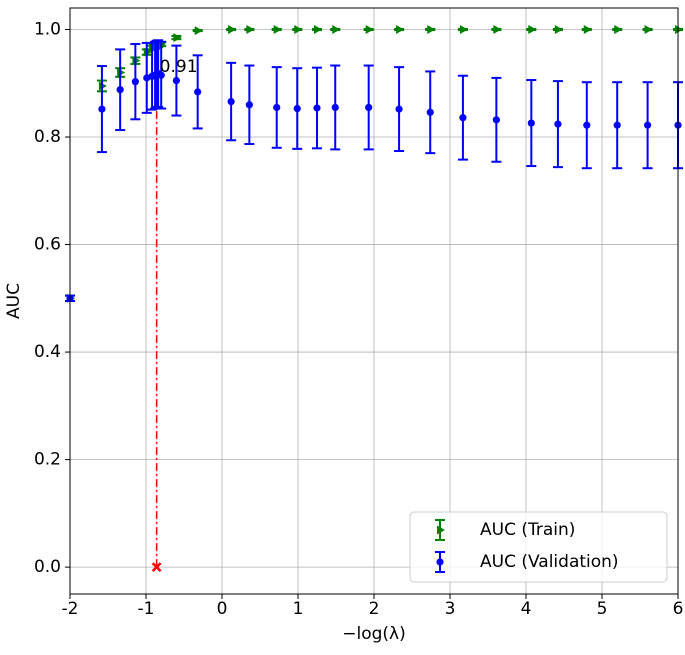 Image resolution: width=685 pixels, height=655 pixels. What do you see at coordinates (14, 301) in the screenshot?
I see `y-axis-label: AUC` at bounding box center [14, 301].